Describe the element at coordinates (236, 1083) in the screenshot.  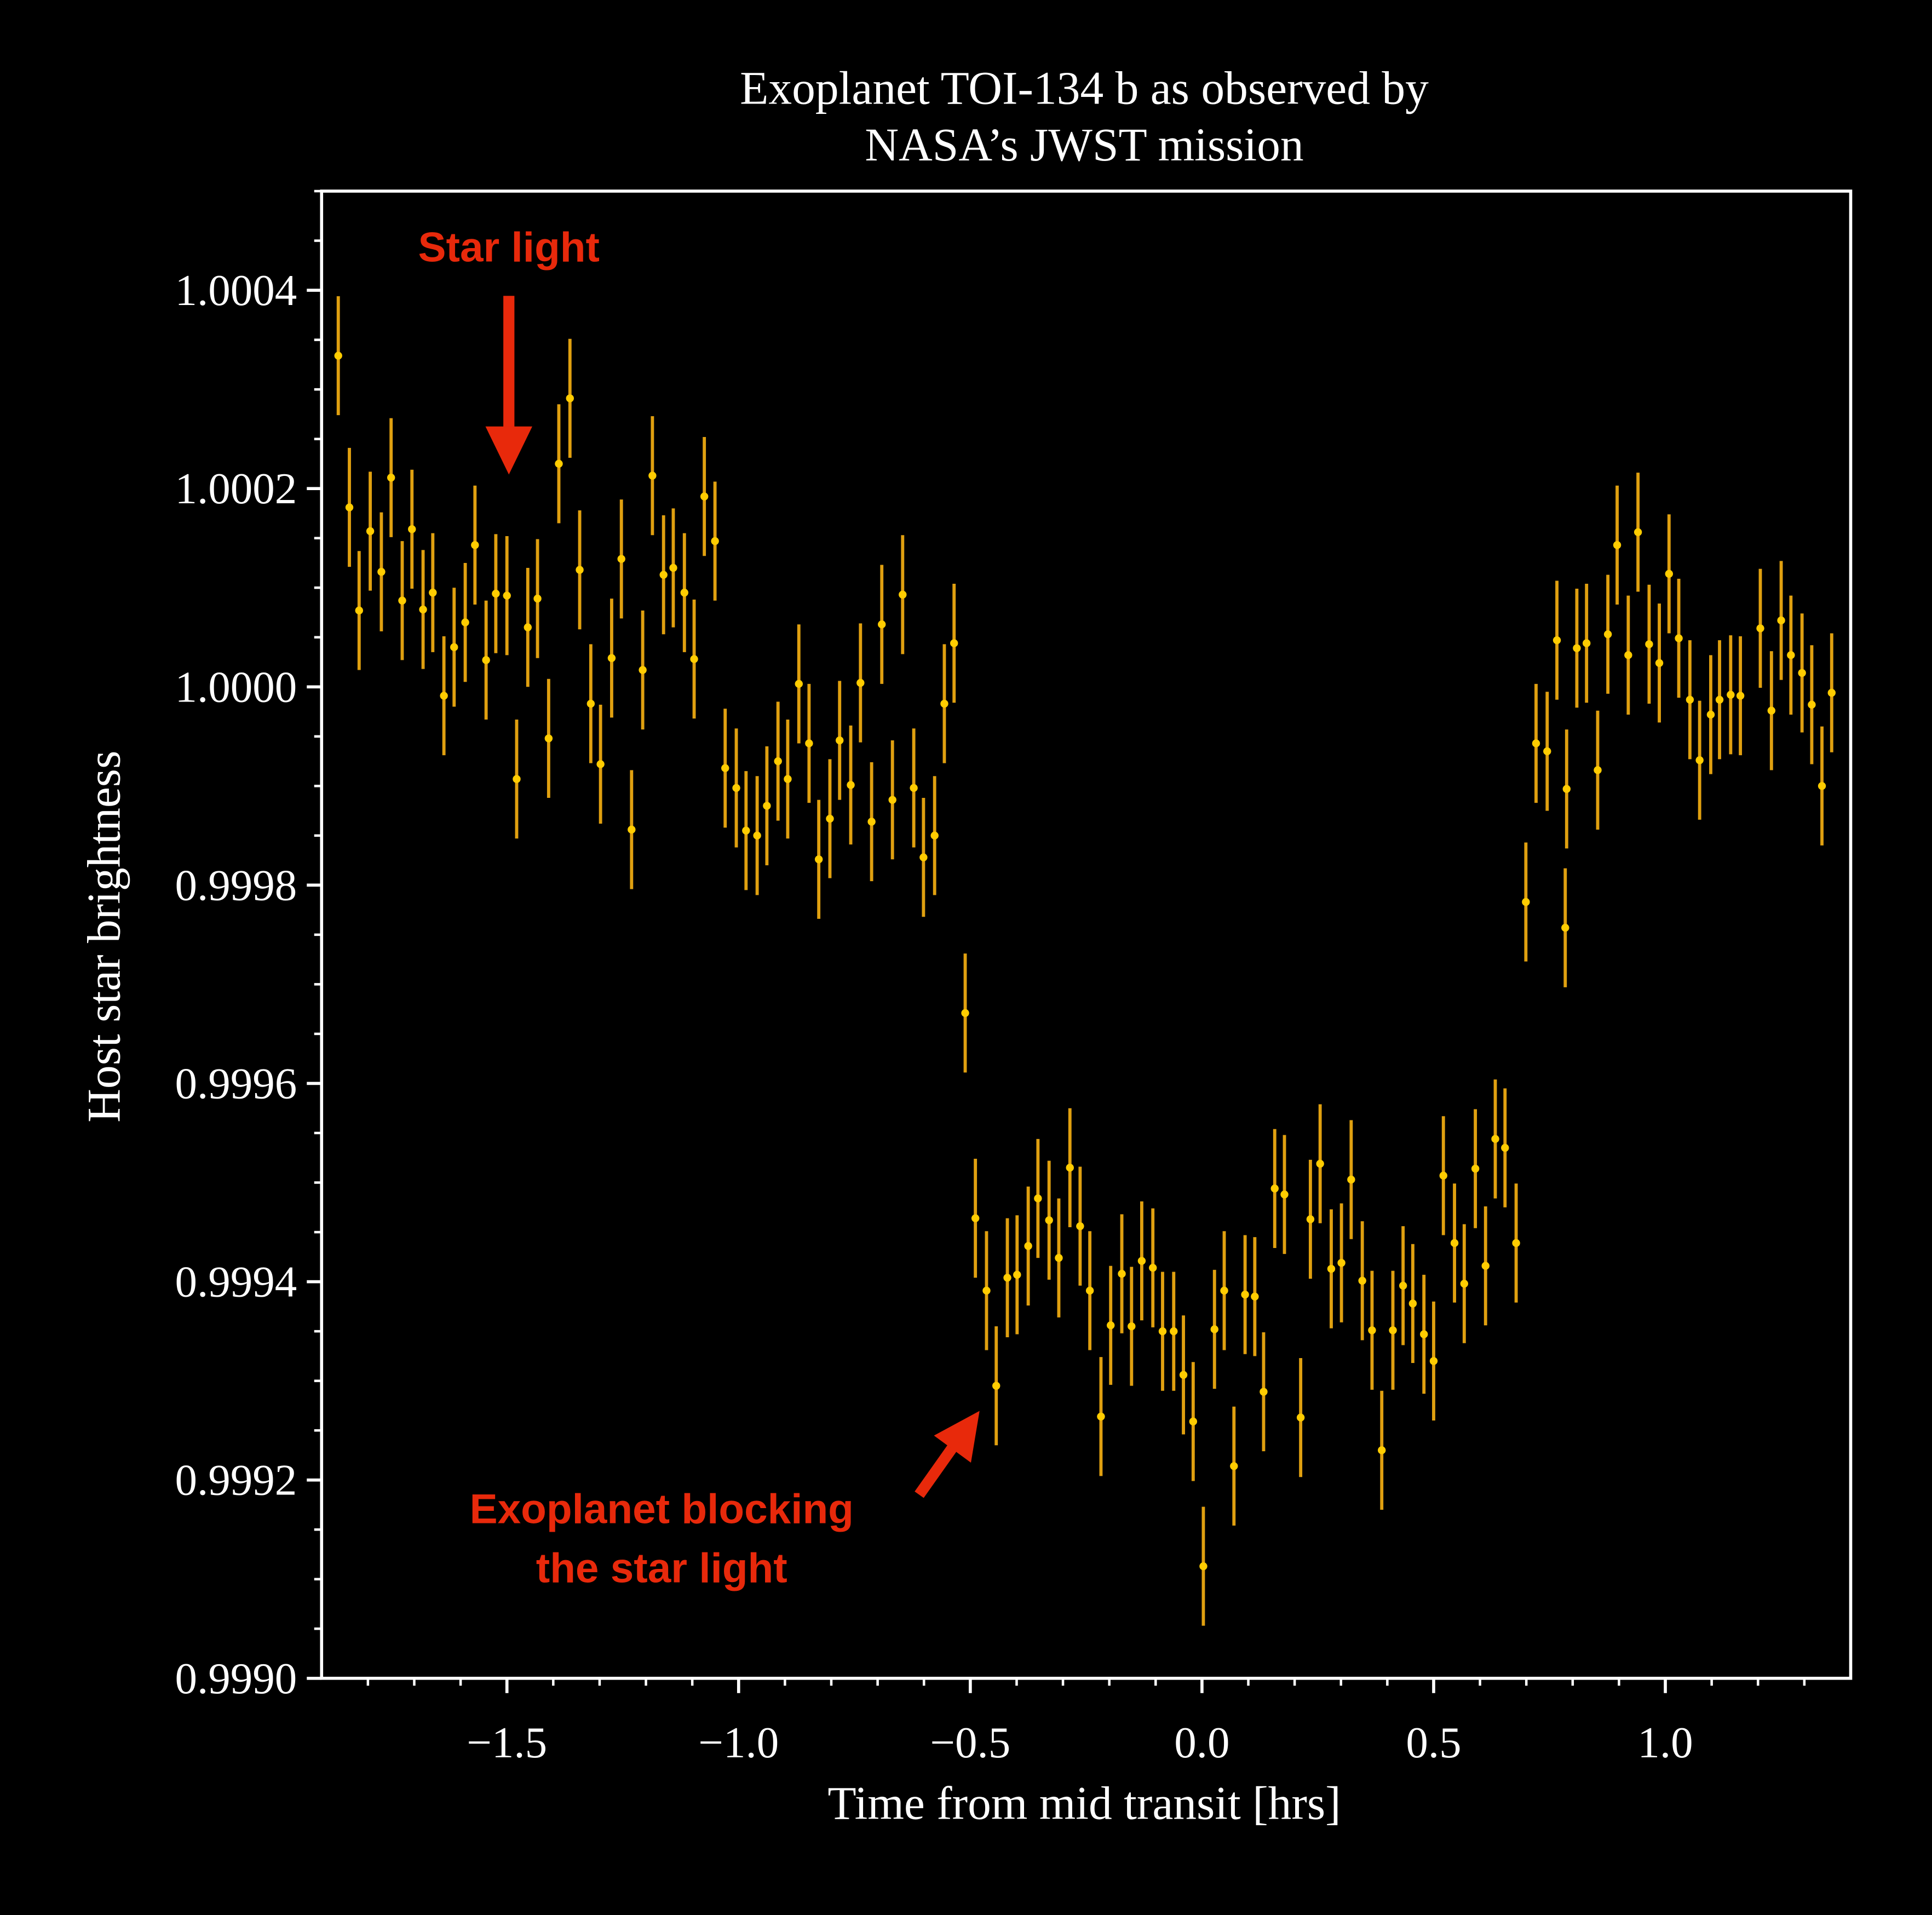
I see `y-tick-label: 0.9996` at that location.